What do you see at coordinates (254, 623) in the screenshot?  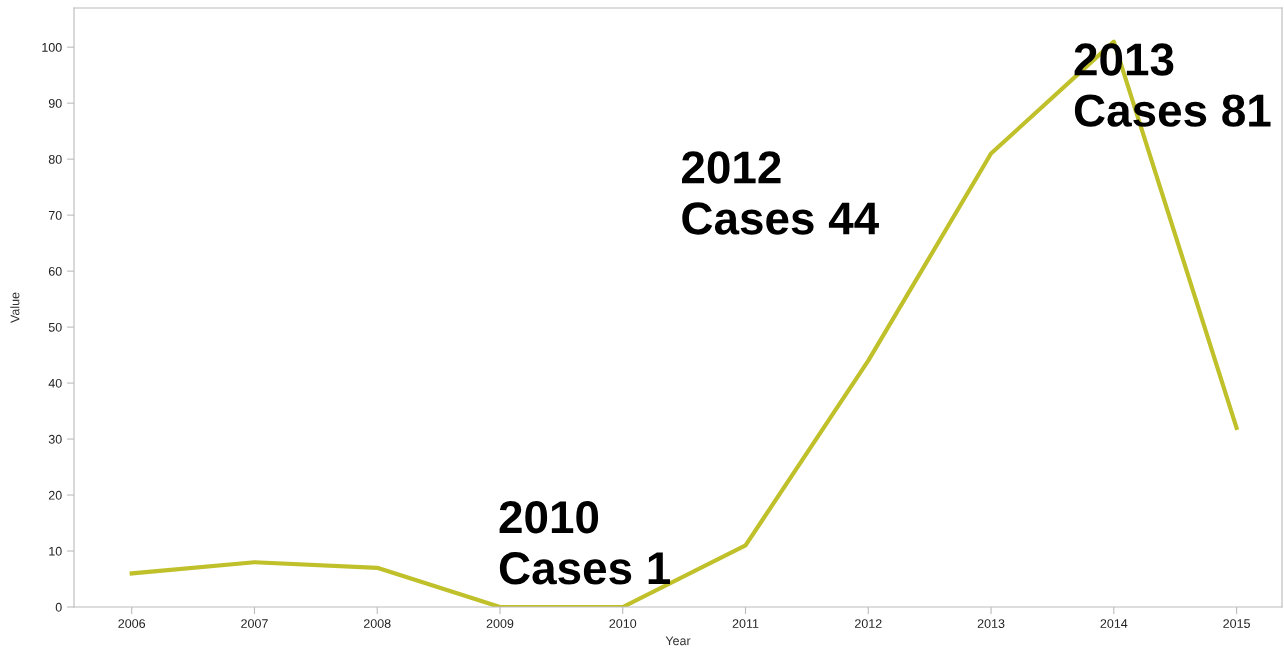 I see `x-tick-label: 2007` at bounding box center [254, 623].